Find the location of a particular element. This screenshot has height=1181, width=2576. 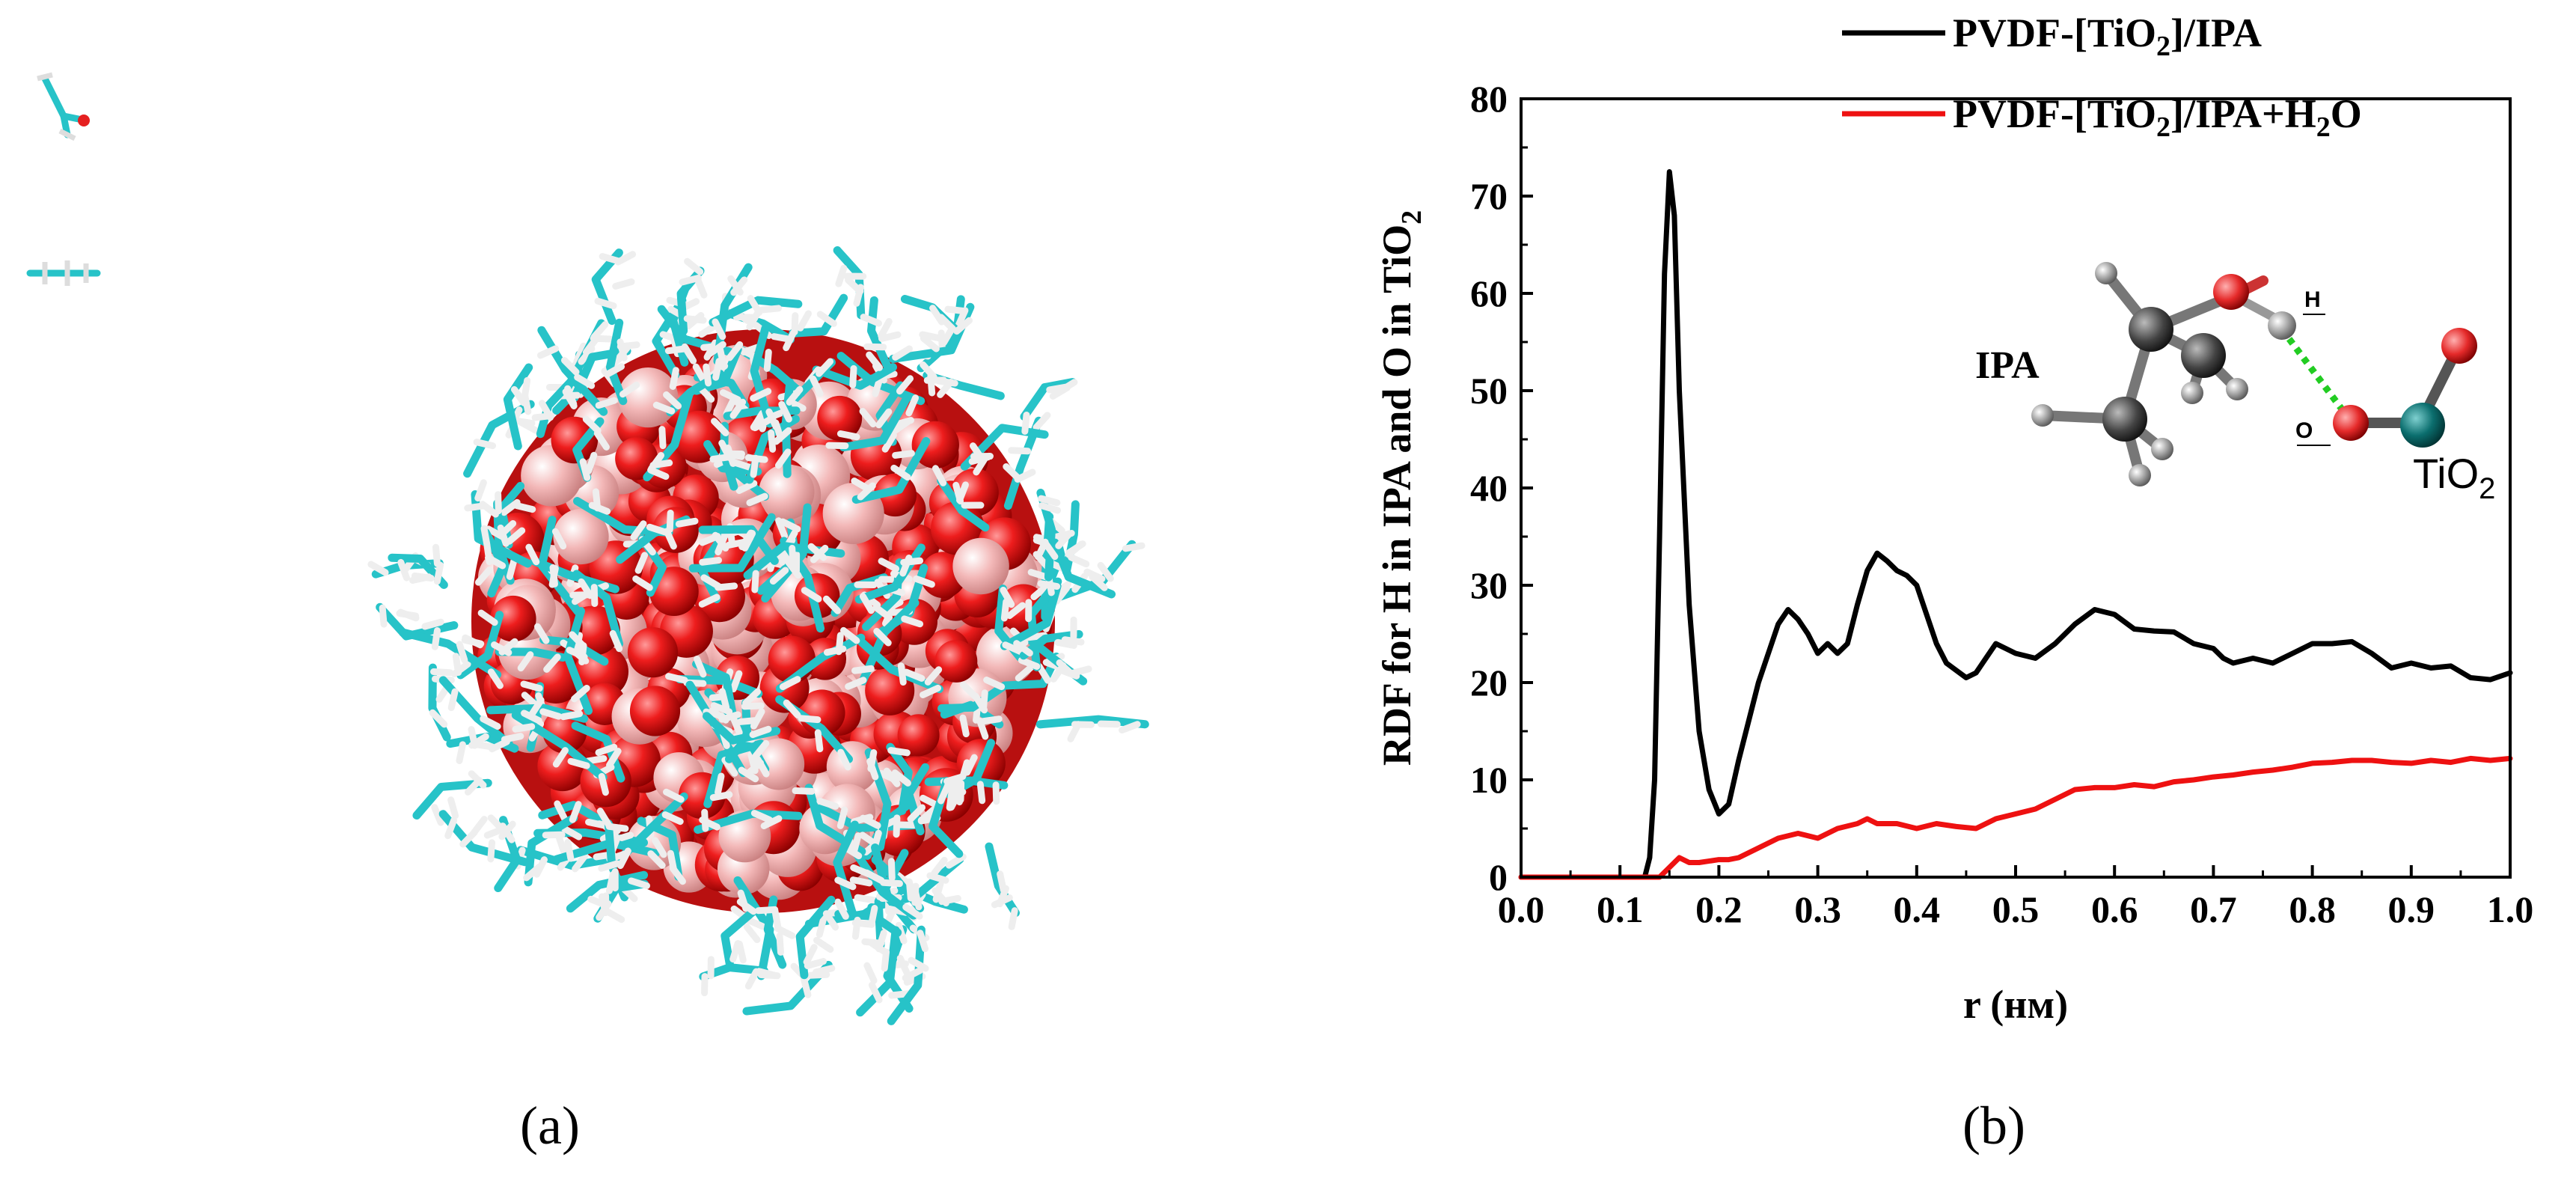

x-tick-label: 0.8 is located at coordinates (2312, 909).